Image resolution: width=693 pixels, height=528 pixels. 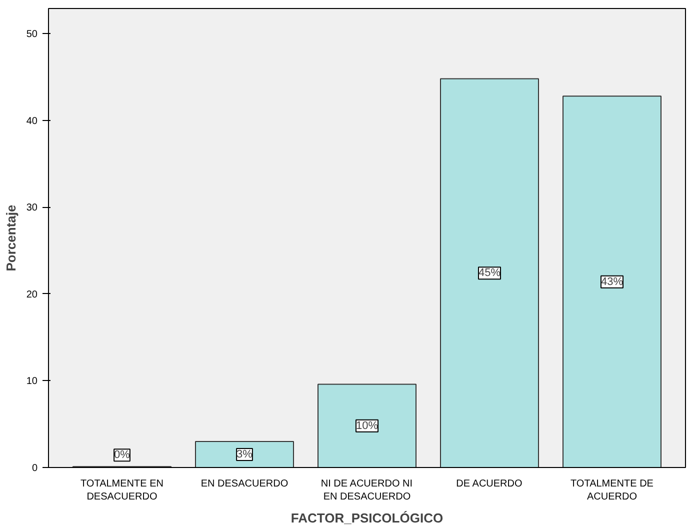 What do you see at coordinates (612, 490) in the screenshot?
I see `x-tick-label: TOTALMENTE DE ACUERDO` at bounding box center [612, 490].